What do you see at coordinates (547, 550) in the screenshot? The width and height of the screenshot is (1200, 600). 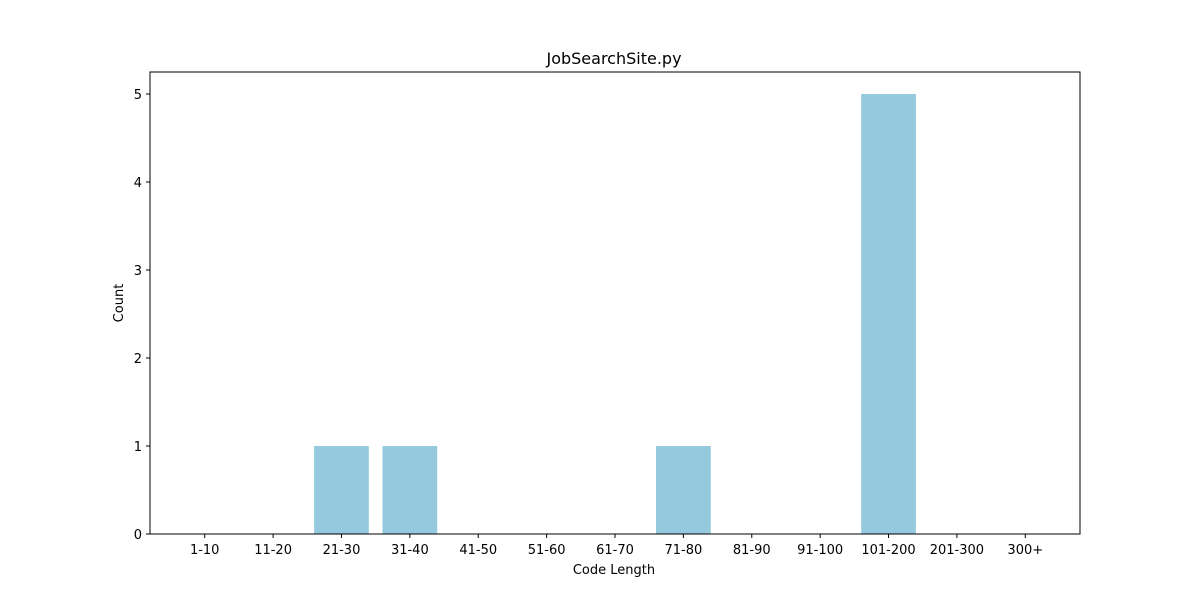 I see `x-tick-label: 51-60` at bounding box center [547, 550].